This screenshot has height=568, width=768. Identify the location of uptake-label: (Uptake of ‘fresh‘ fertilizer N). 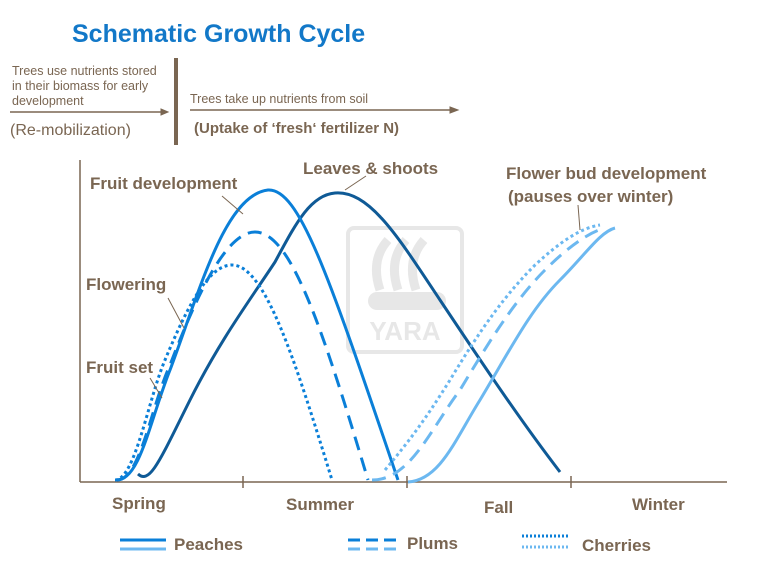
(297, 128).